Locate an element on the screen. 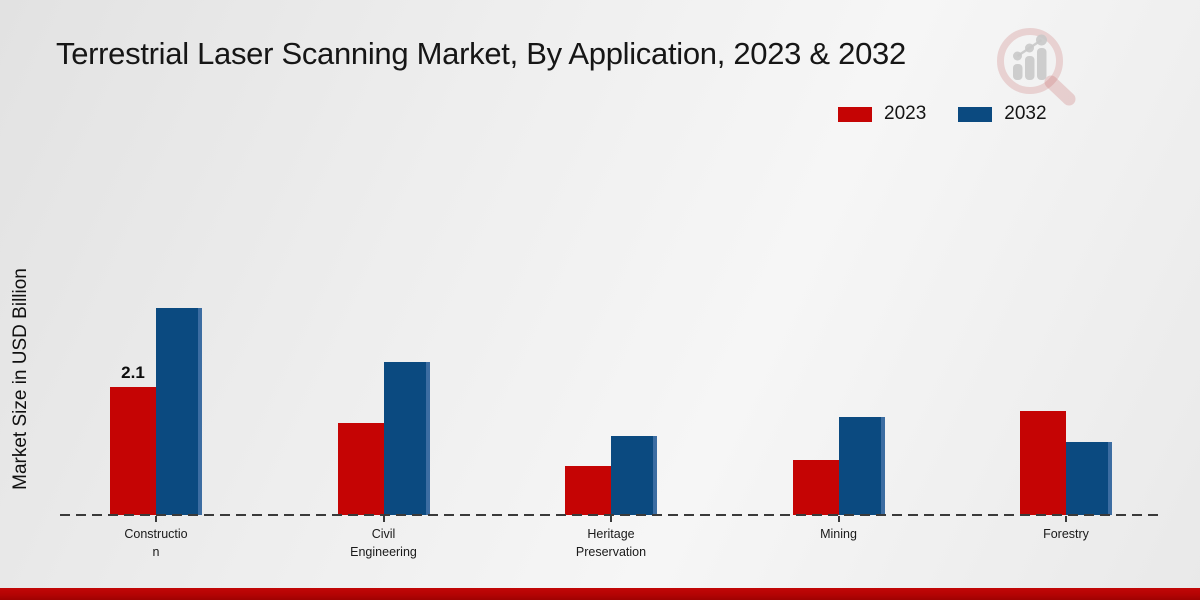  x-tick-heritage-preservation is located at coordinates (611, 519).